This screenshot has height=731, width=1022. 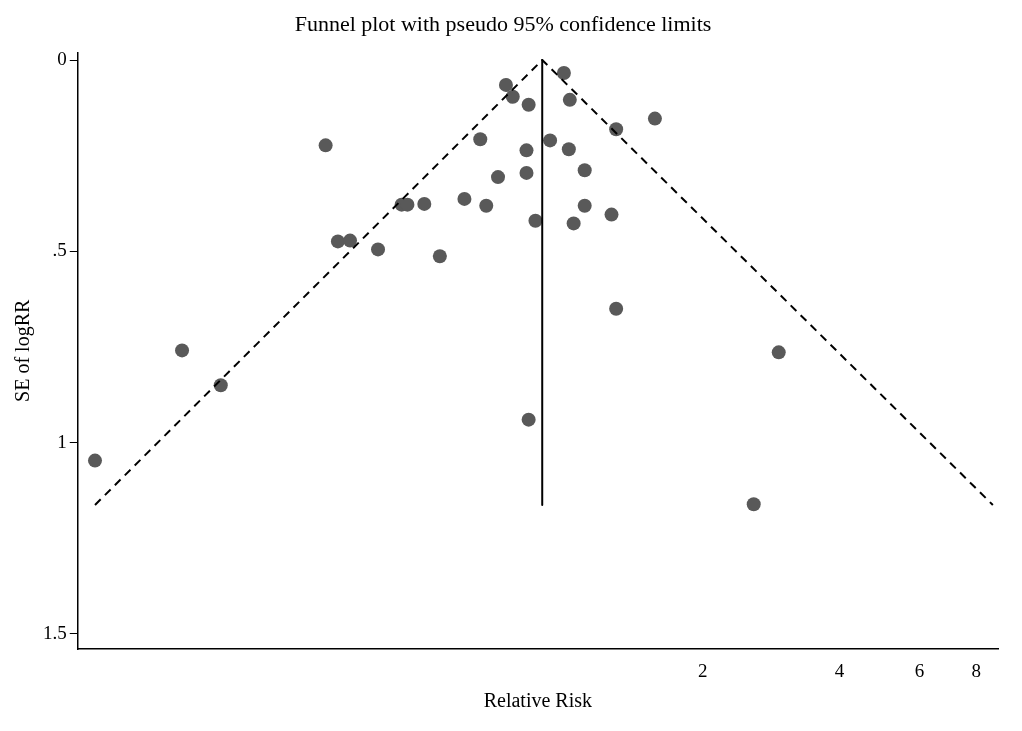 What do you see at coordinates (62, 59) in the screenshot?
I see `y-tick-label: 0` at bounding box center [62, 59].